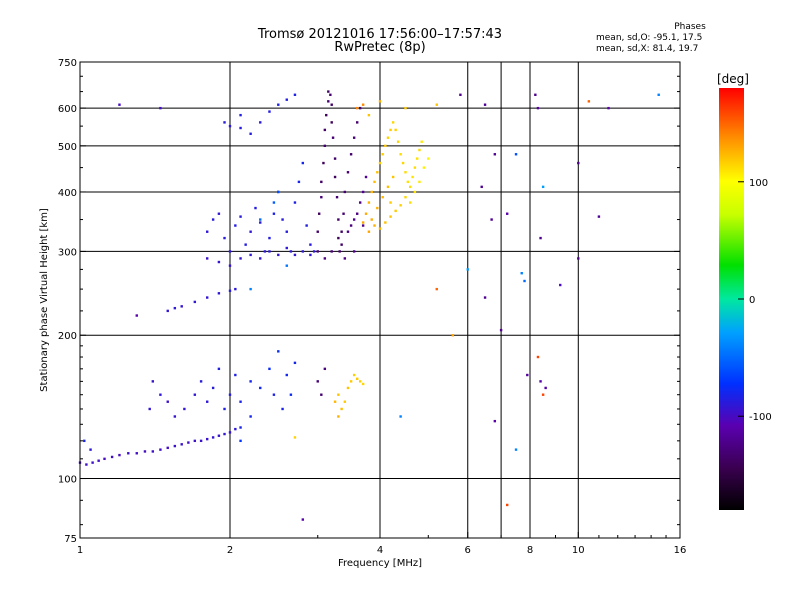  I want to click on x-tick-label: 16, so click(680, 550).